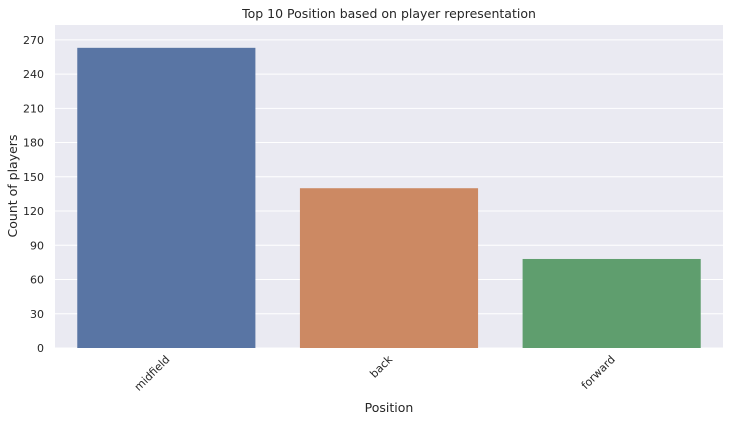 This screenshot has width=731, height=421. What do you see at coordinates (598, 372) in the screenshot?
I see `x-tick-label: forward` at bounding box center [598, 372].